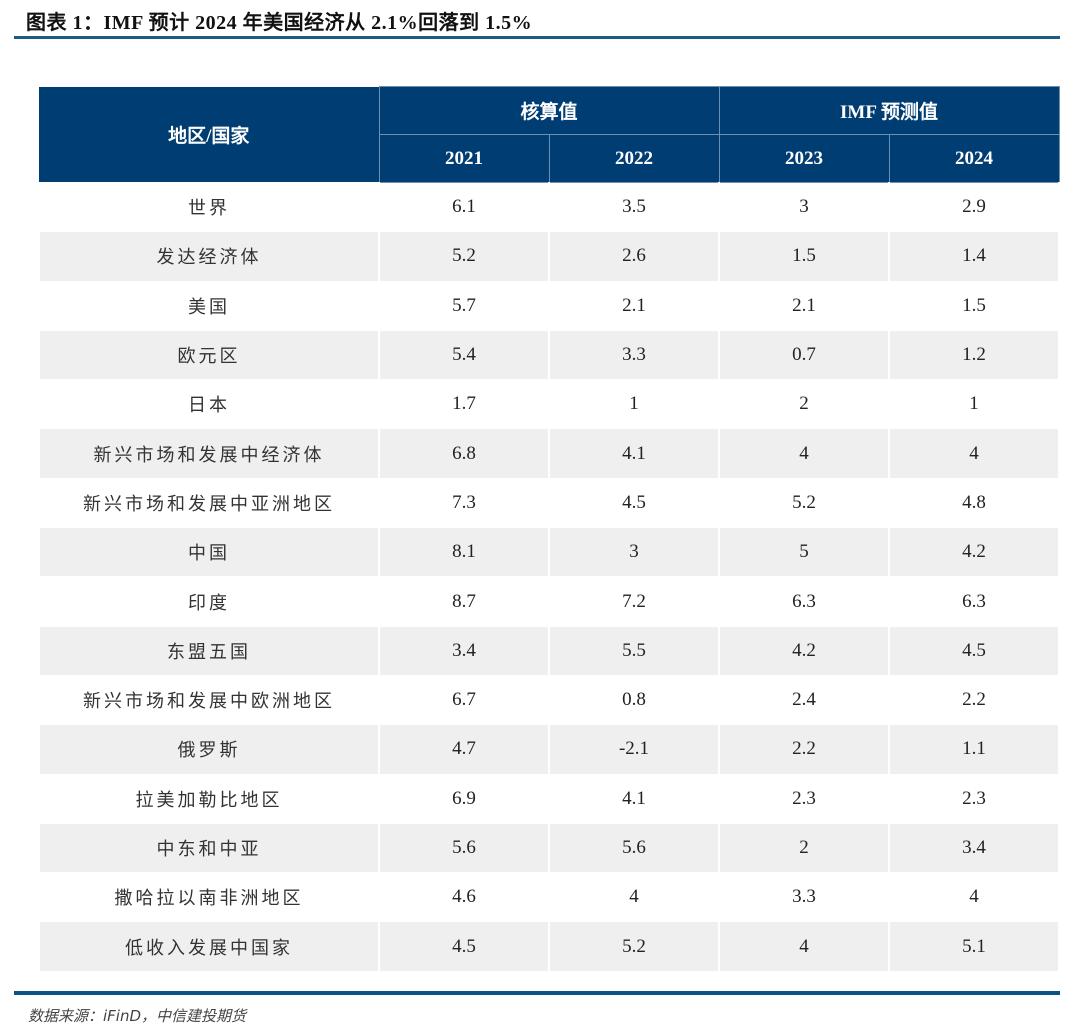 The height and width of the screenshot is (1036, 1080). I want to click on growth-value-2023: 0.7, so click(804, 355).